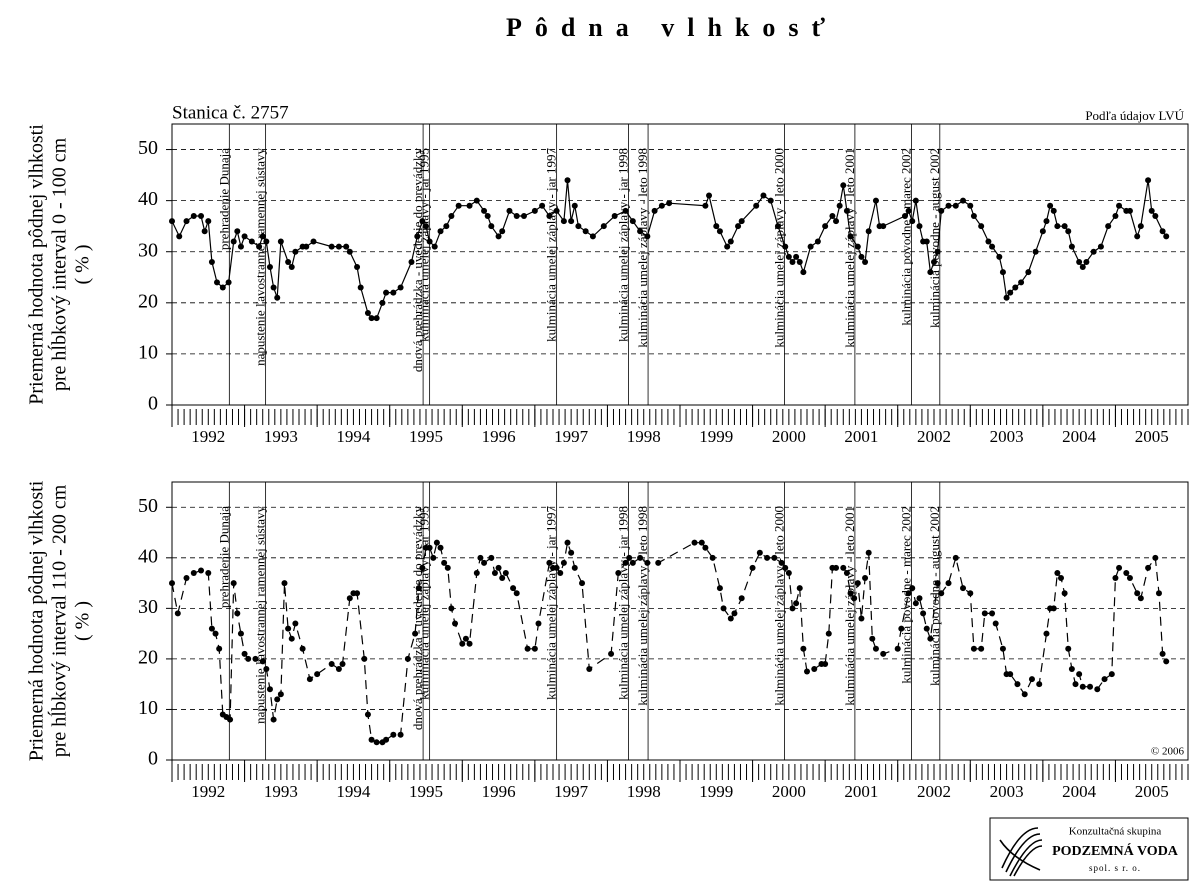  I want to click on event-label: kulminácia umelej záplavy - leto 2000, so click(778, 248).